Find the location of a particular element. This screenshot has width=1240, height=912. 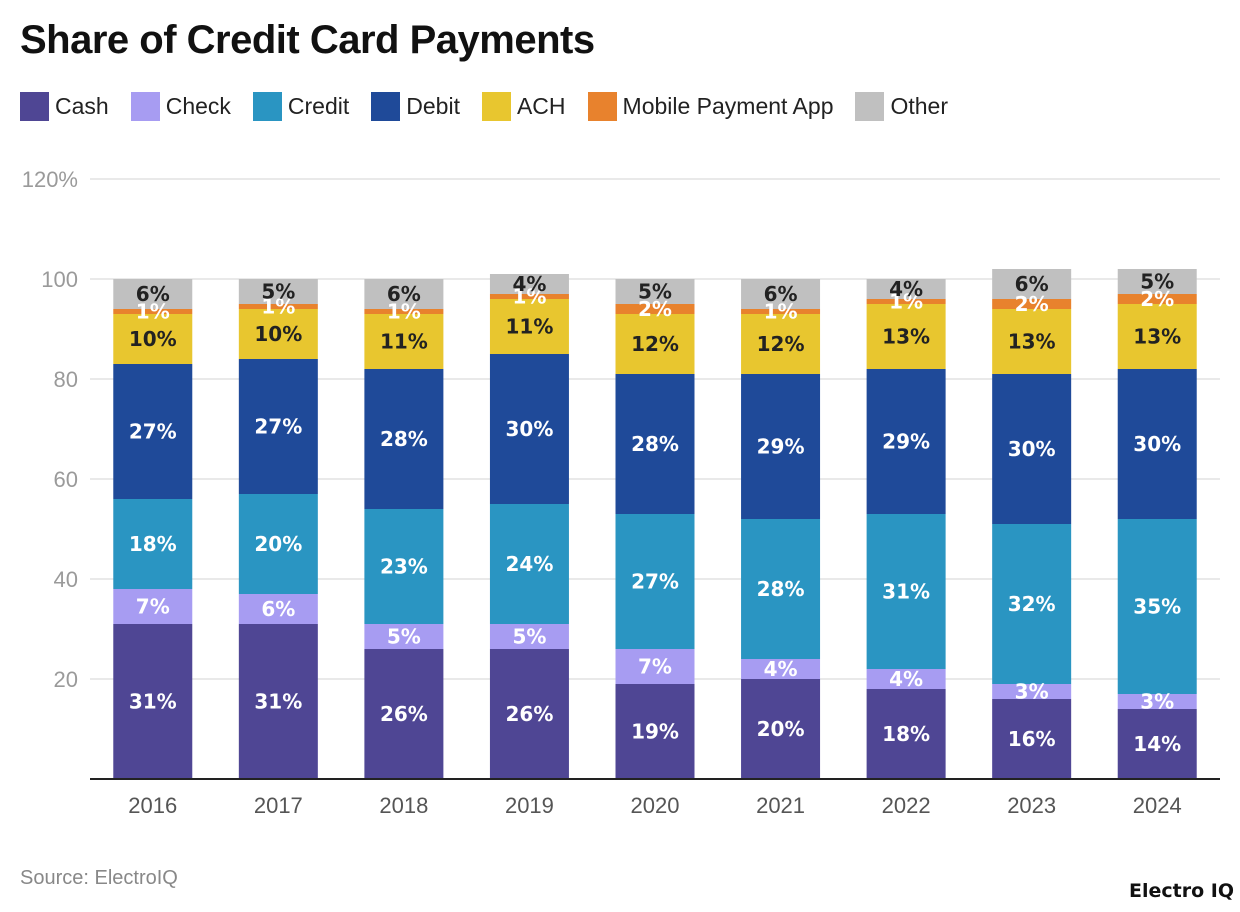

bar-segment-check-2022 is located at coordinates (906, 679).